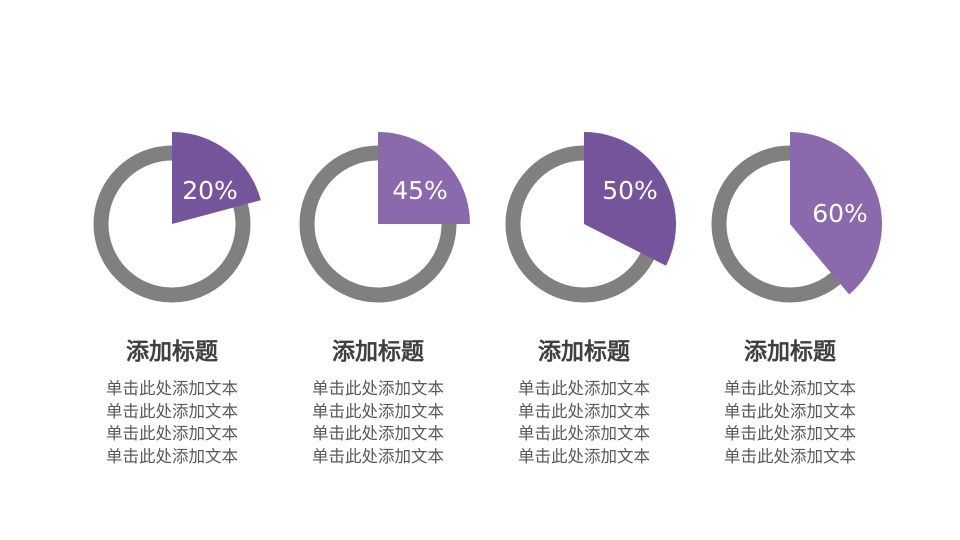 This screenshot has height=540, width=960. What do you see at coordinates (630, 190) in the screenshot?
I see `data-label: 50%` at bounding box center [630, 190].